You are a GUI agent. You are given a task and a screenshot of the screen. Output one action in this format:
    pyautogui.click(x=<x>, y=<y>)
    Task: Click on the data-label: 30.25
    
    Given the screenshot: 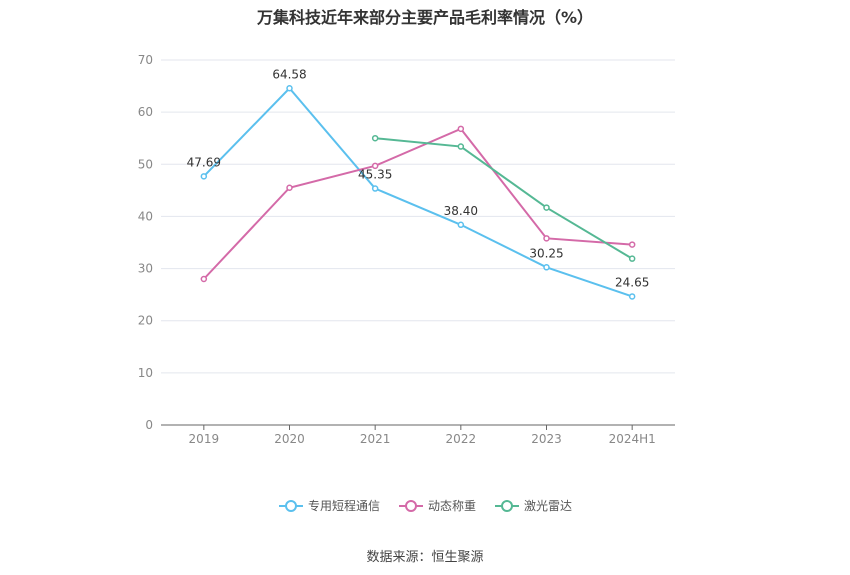 What is the action you would take?
    pyautogui.click(x=546, y=253)
    